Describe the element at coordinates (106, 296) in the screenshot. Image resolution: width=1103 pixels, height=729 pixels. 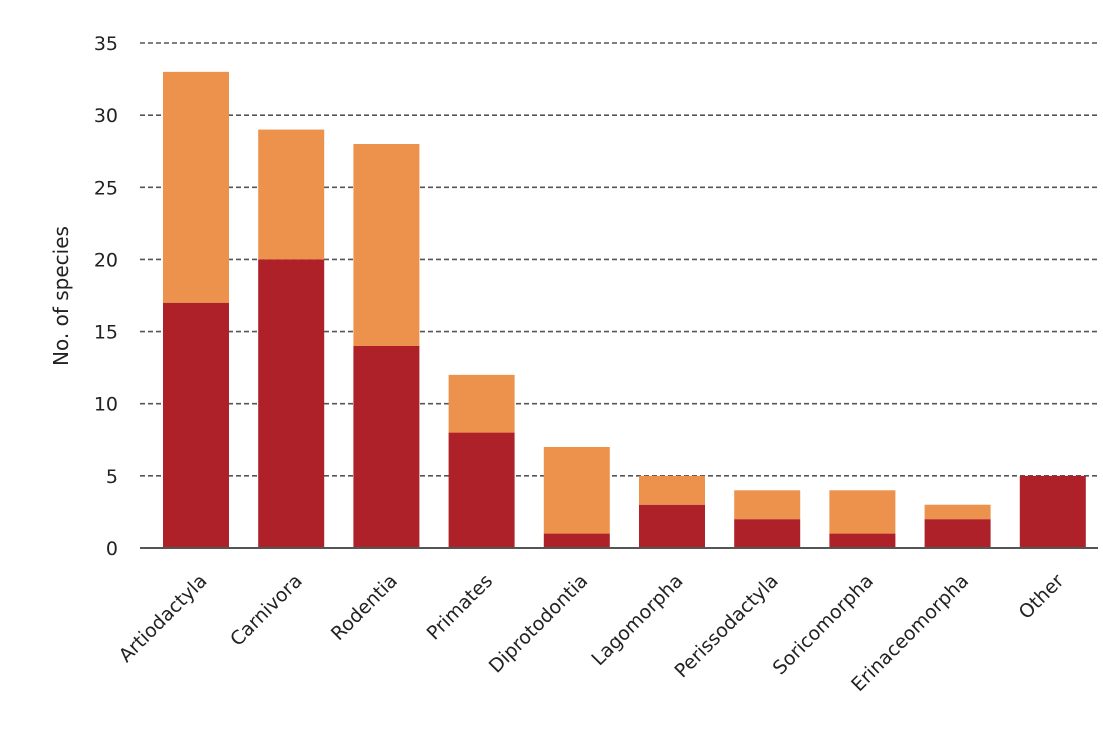
I see `y-tick-labels: 0 5 10 15 20 25 30 35` at that location.